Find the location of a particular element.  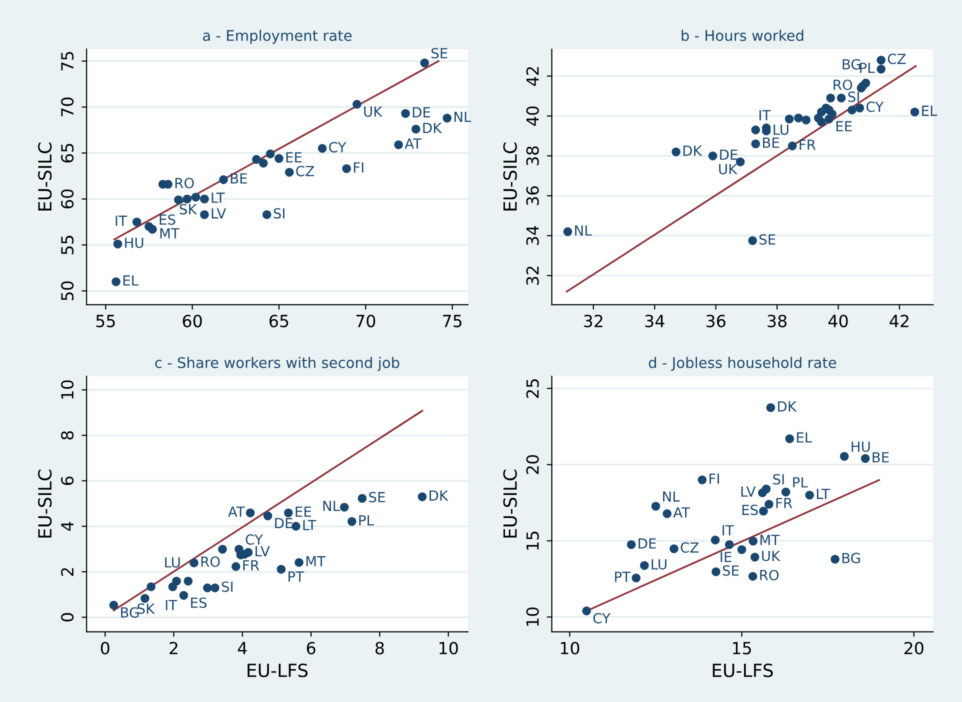

y-tick-label: 8 is located at coordinates (67, 435).